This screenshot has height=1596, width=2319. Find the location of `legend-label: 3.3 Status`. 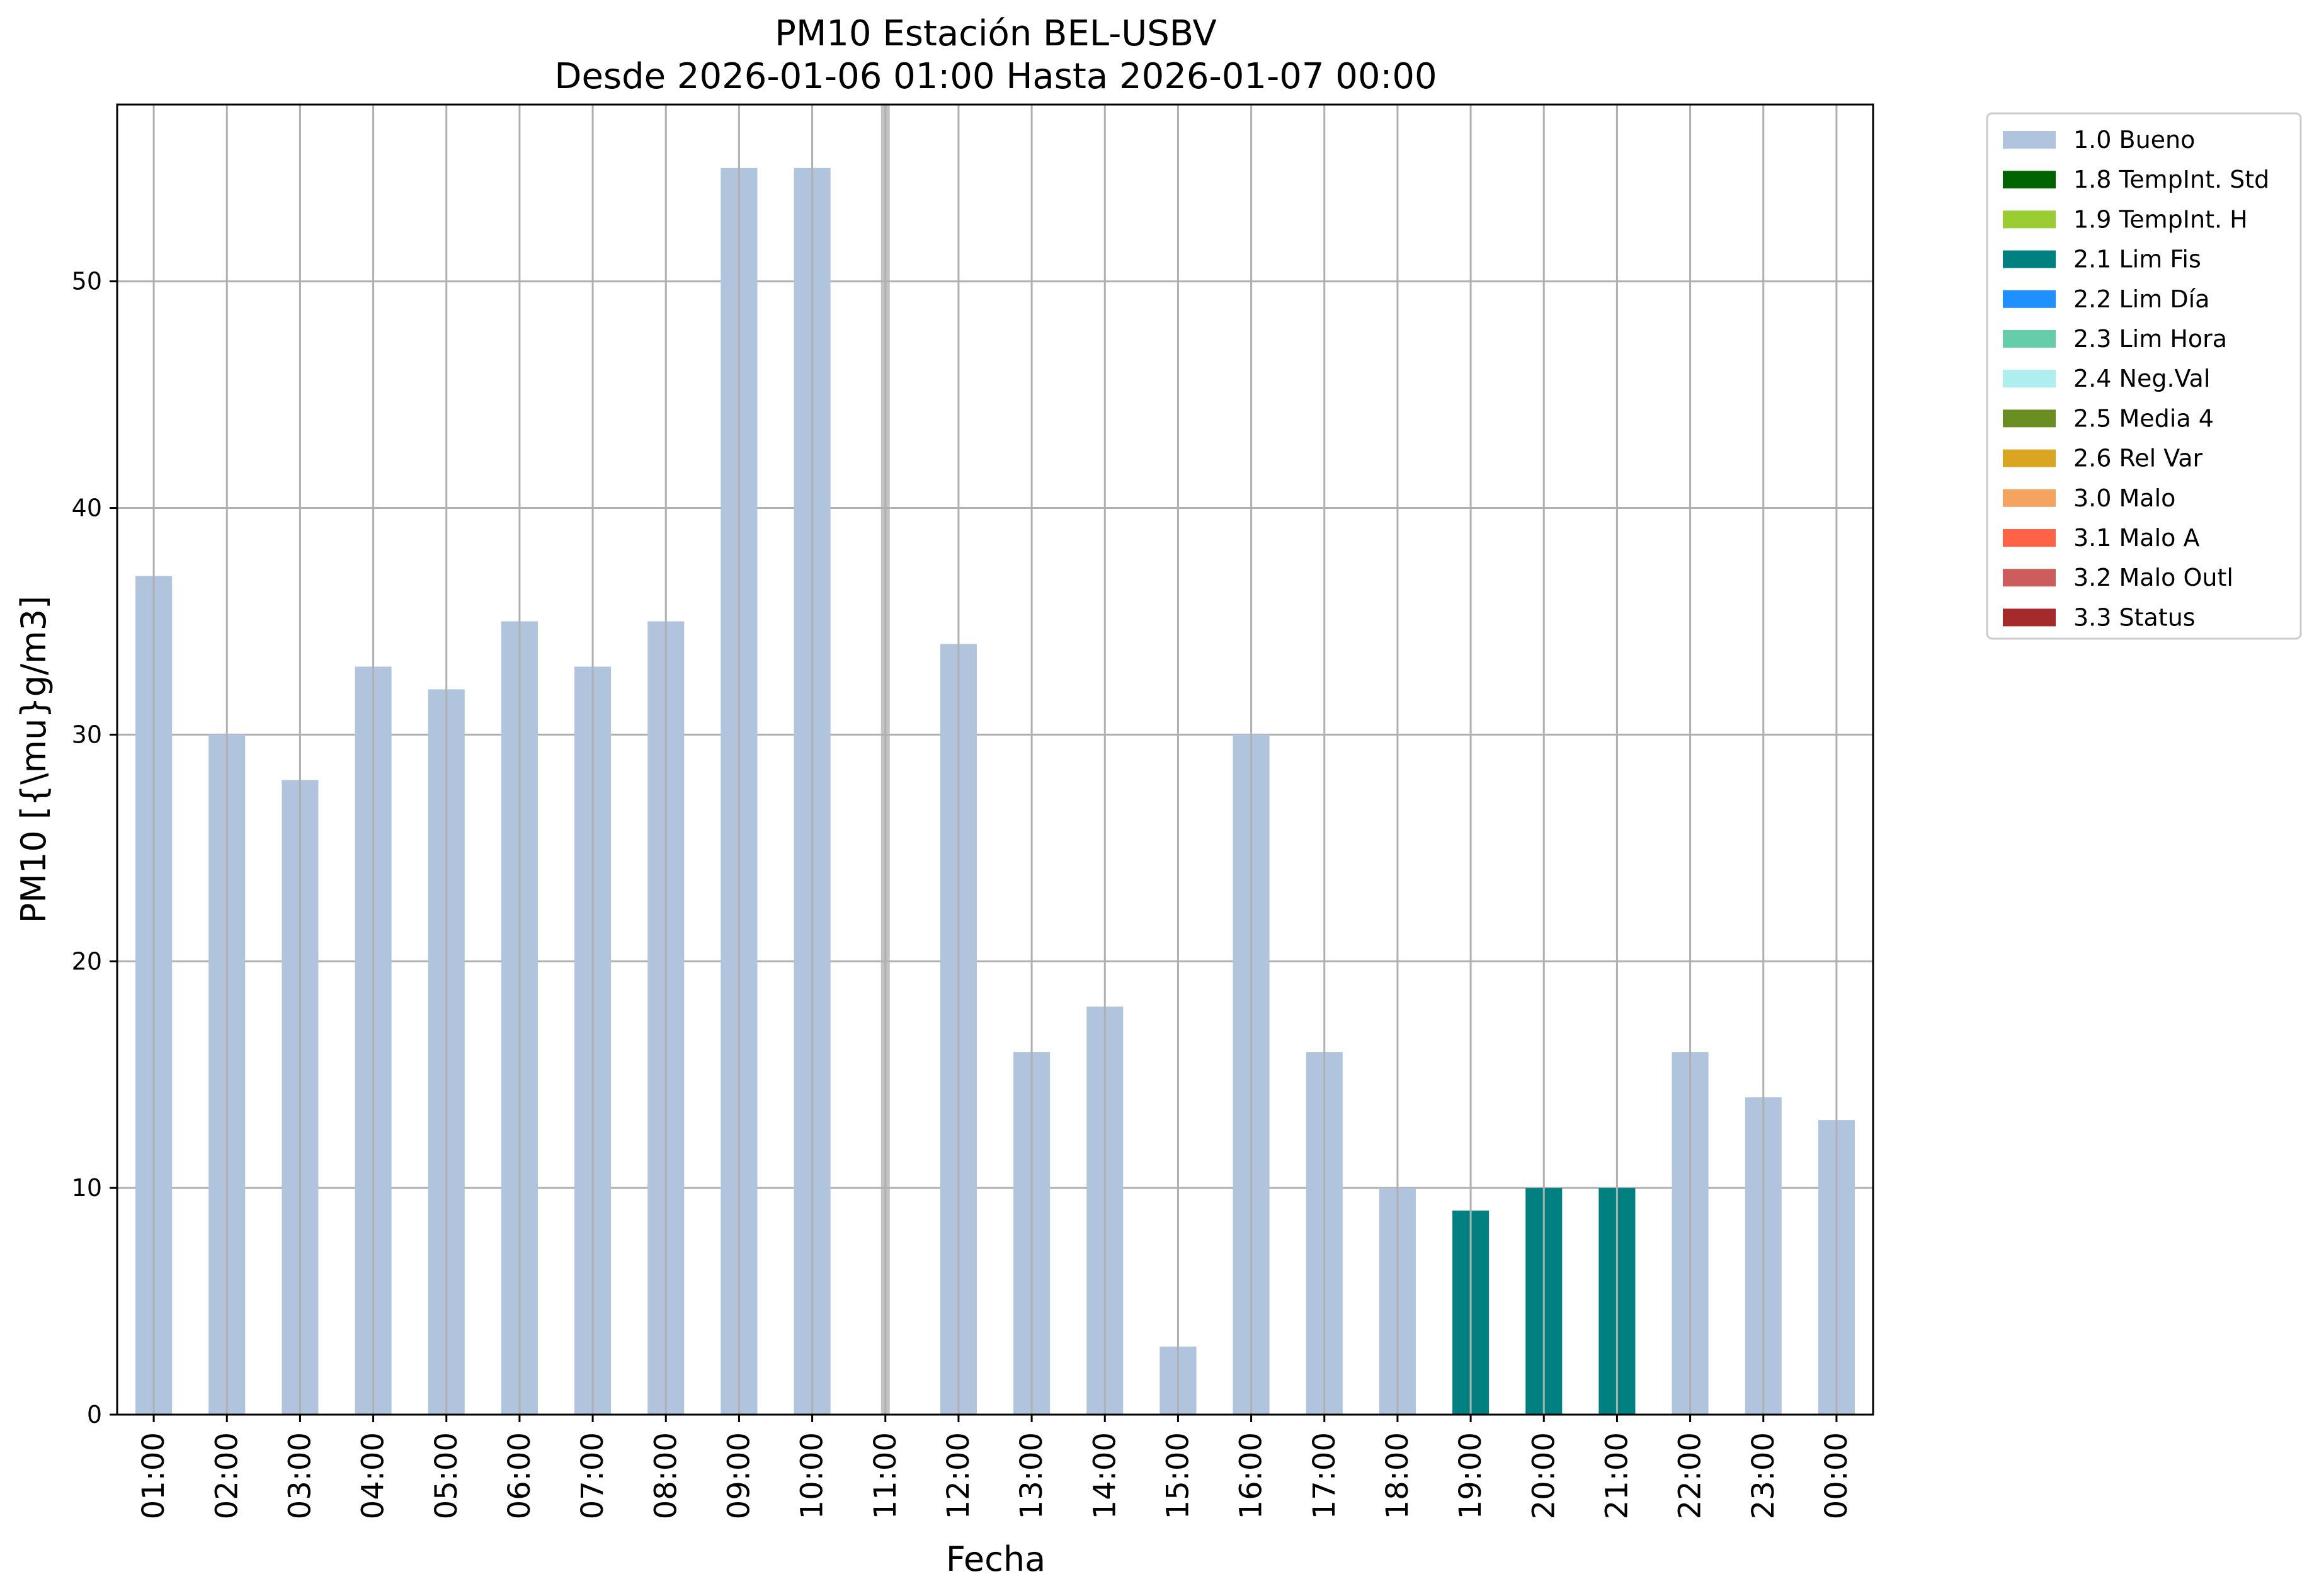

legend-label: 3.3 Status is located at coordinates (2134, 617).